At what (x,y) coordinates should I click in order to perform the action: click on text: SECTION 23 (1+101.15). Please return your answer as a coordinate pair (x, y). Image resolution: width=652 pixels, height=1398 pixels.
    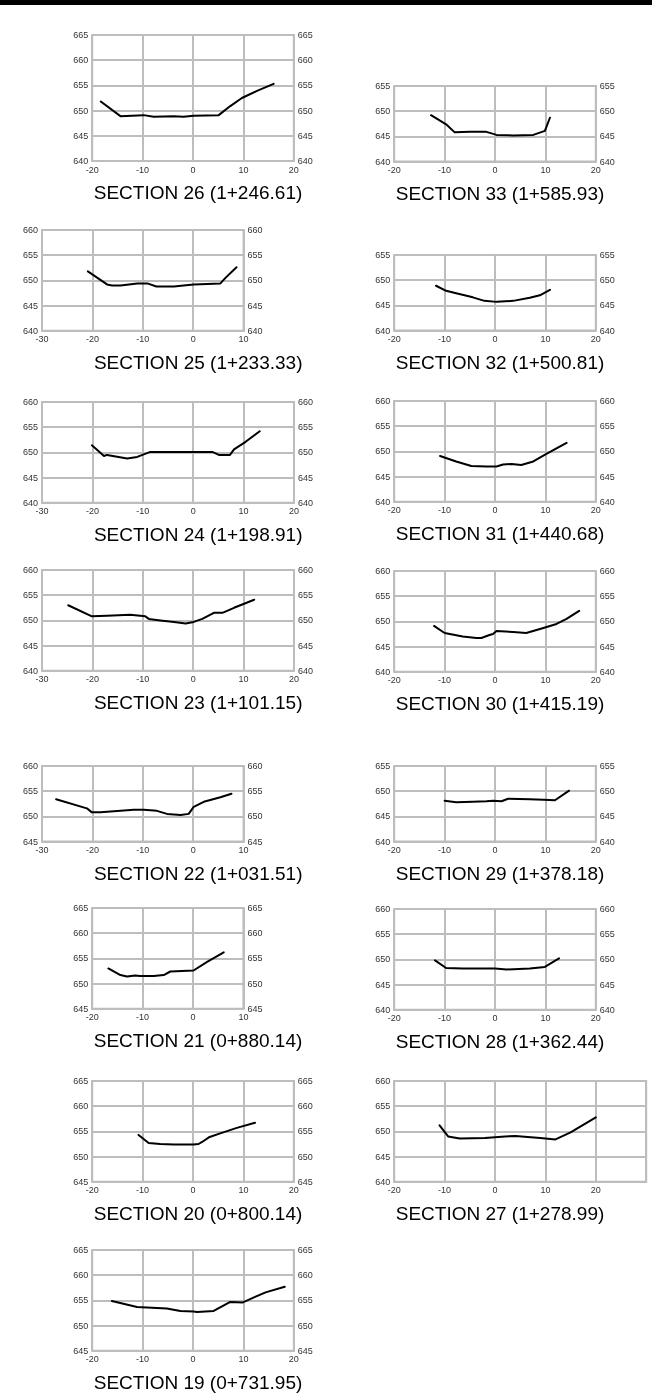
    Looking at the image, I should click on (198, 702).